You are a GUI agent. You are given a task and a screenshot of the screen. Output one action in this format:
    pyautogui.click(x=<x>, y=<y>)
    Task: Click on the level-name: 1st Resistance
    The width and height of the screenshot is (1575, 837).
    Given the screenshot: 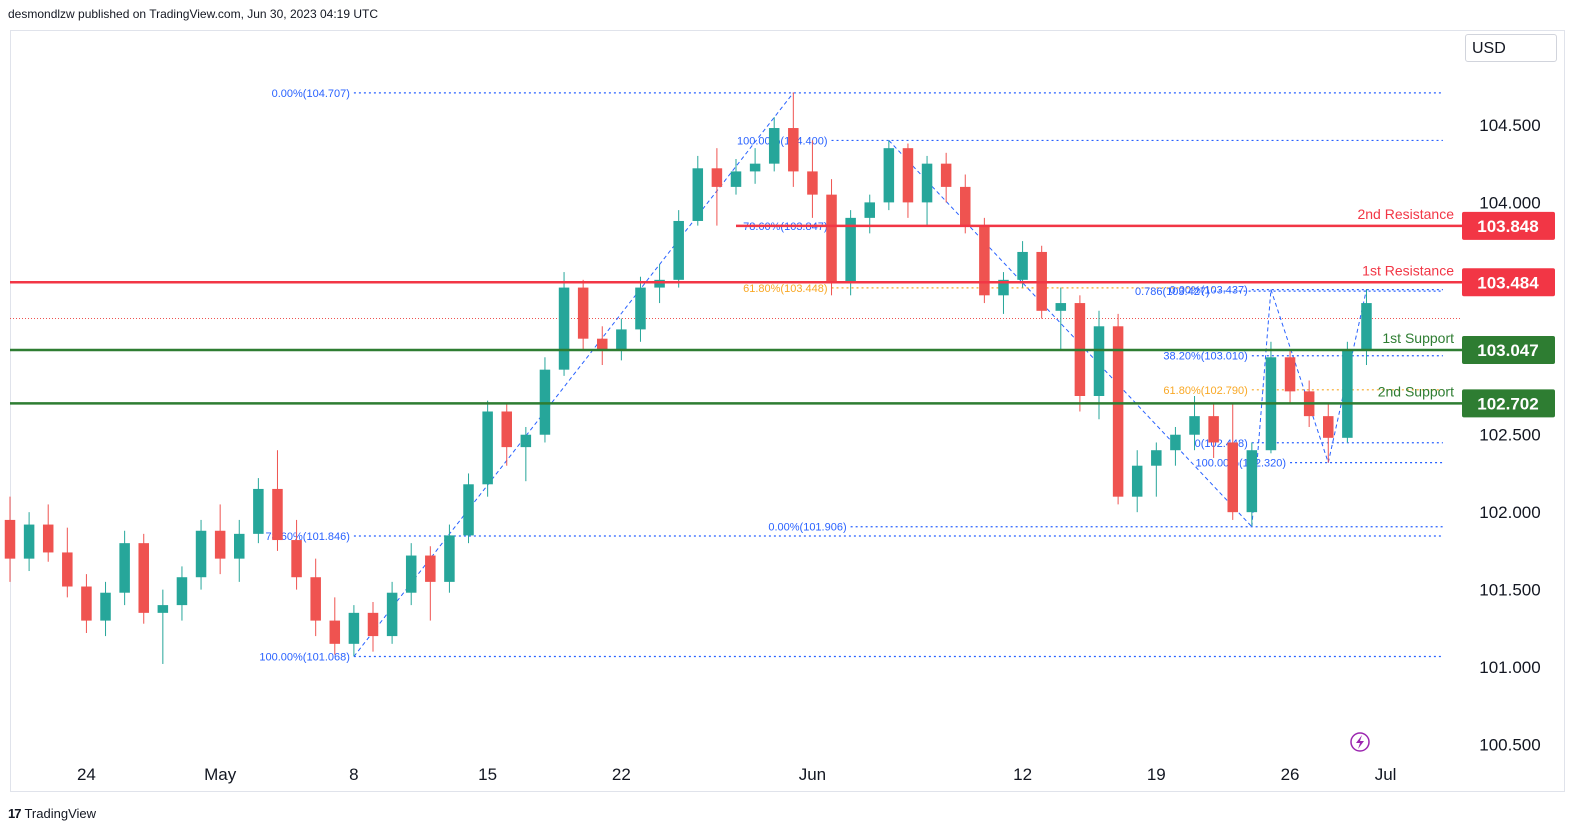 What is the action you would take?
    pyautogui.click(x=1408, y=270)
    